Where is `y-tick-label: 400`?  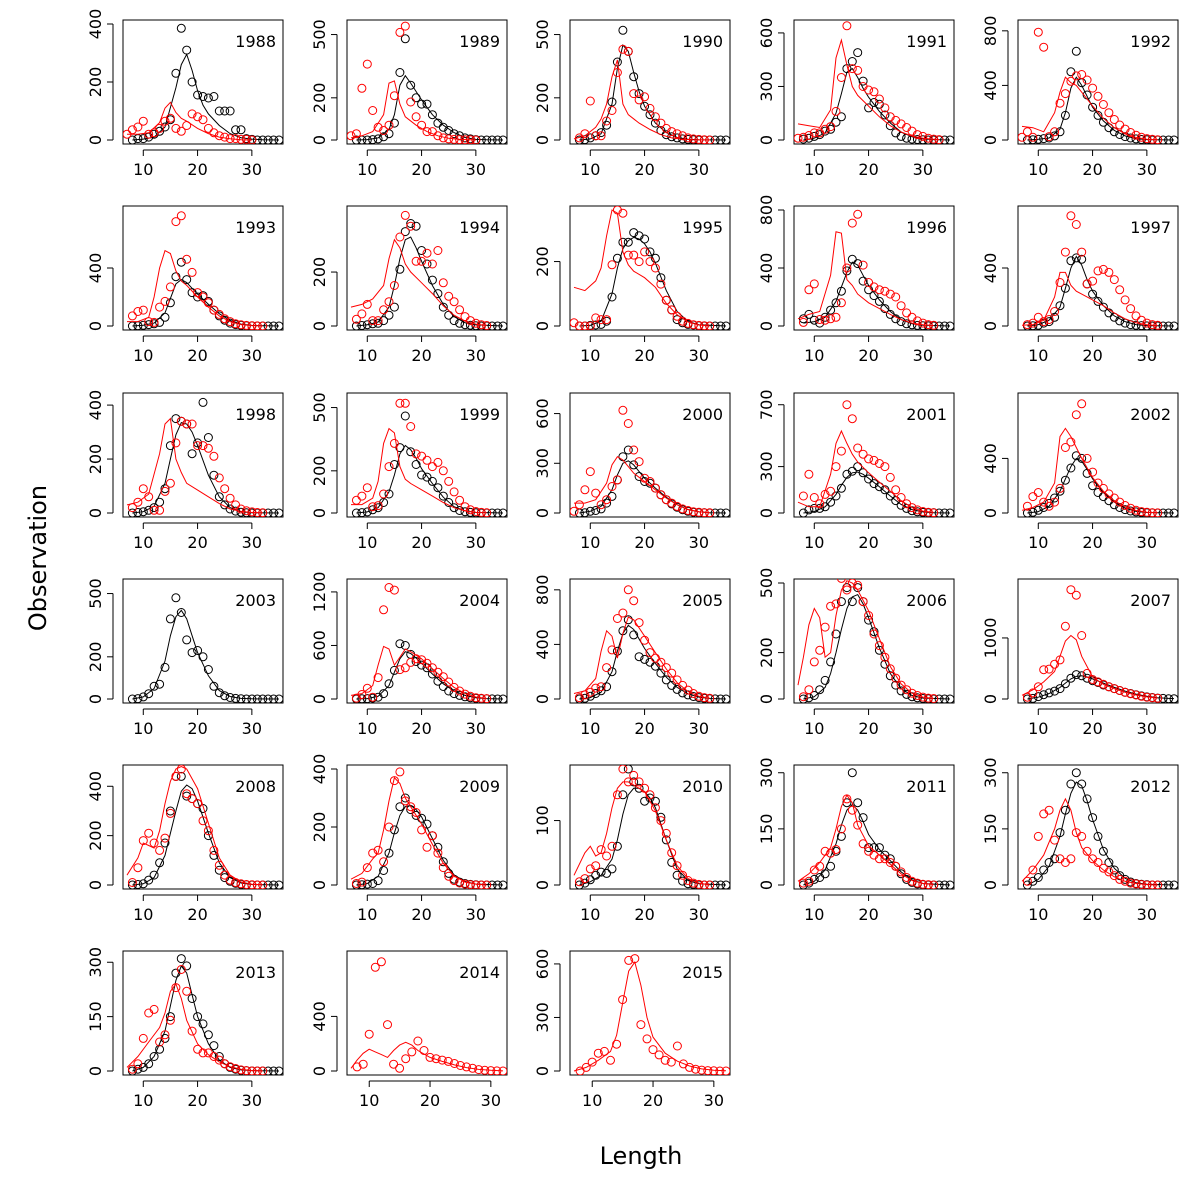 y-tick-label: 400 is located at coordinates (319, 1016).